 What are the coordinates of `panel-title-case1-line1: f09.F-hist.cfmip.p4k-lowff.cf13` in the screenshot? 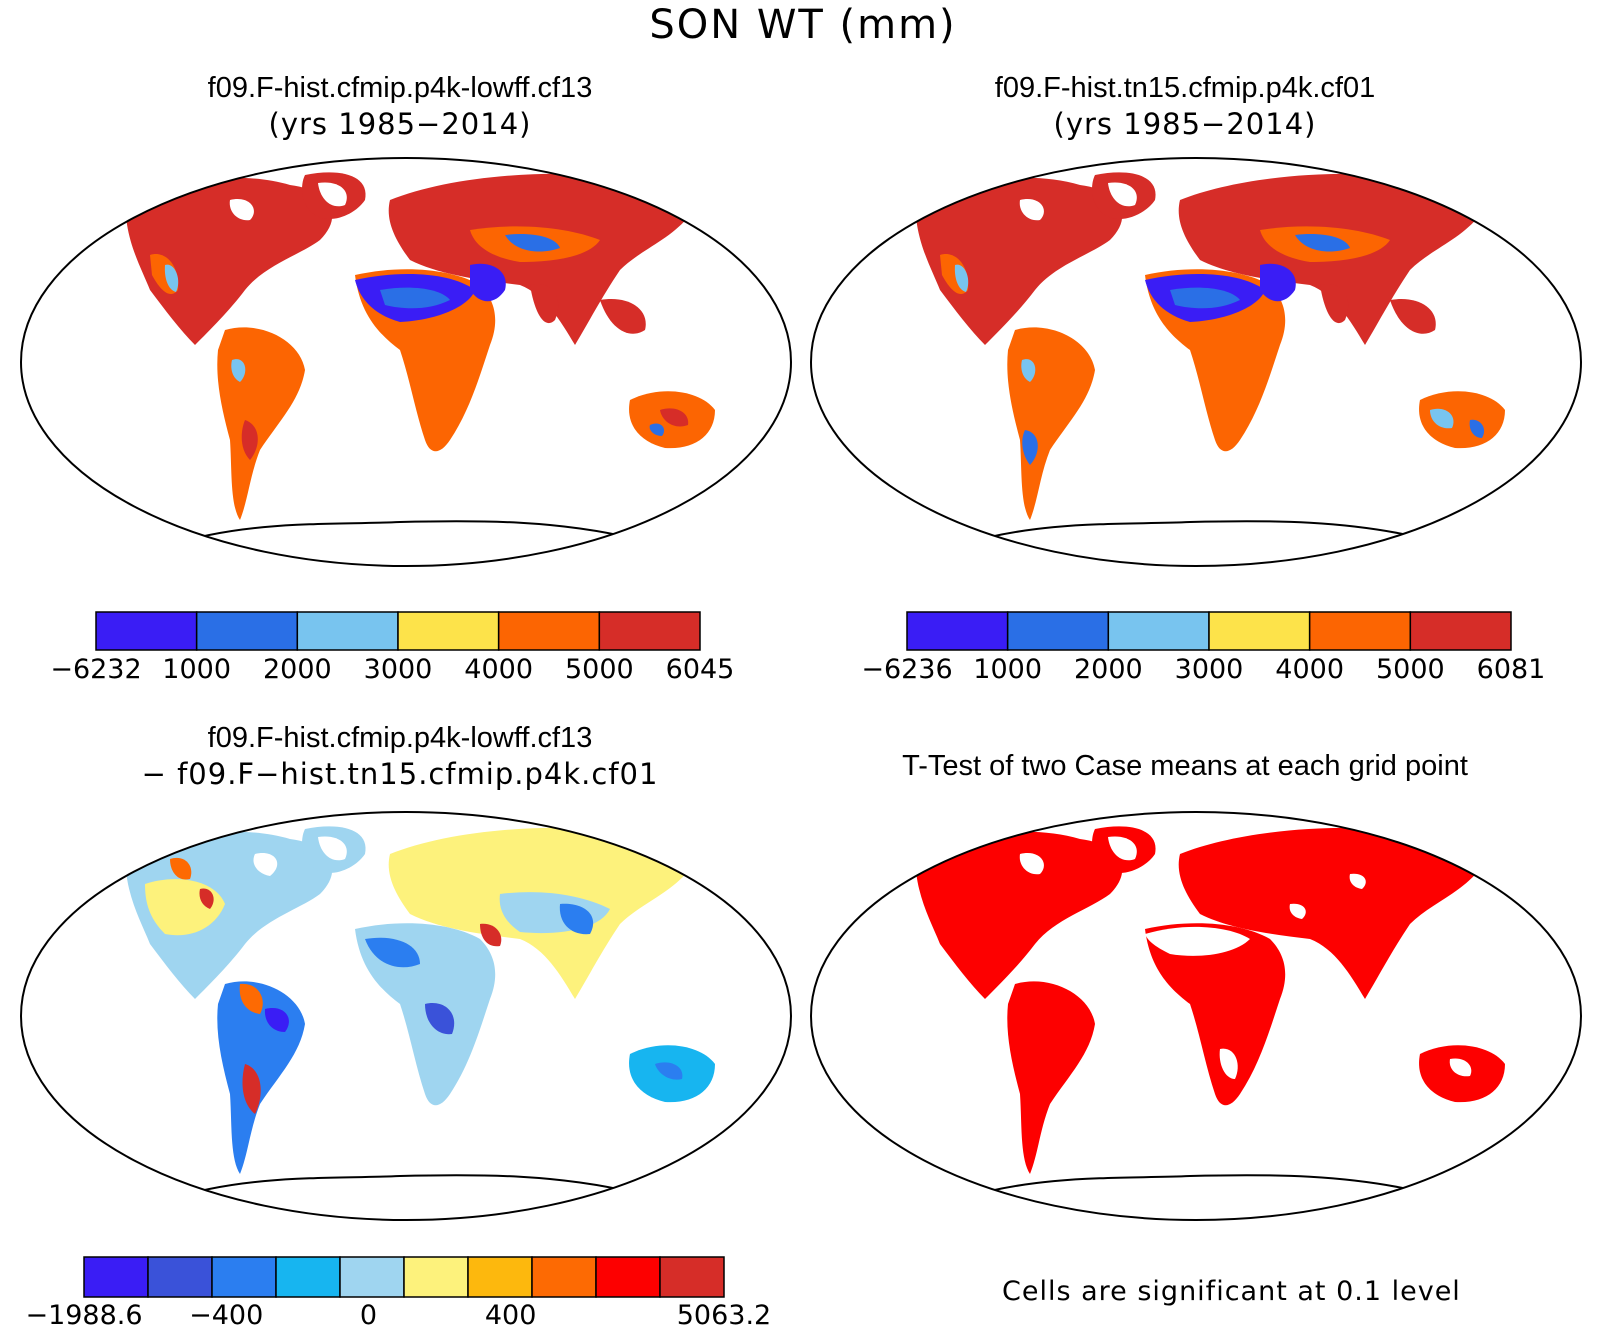 It's located at (400, 88).